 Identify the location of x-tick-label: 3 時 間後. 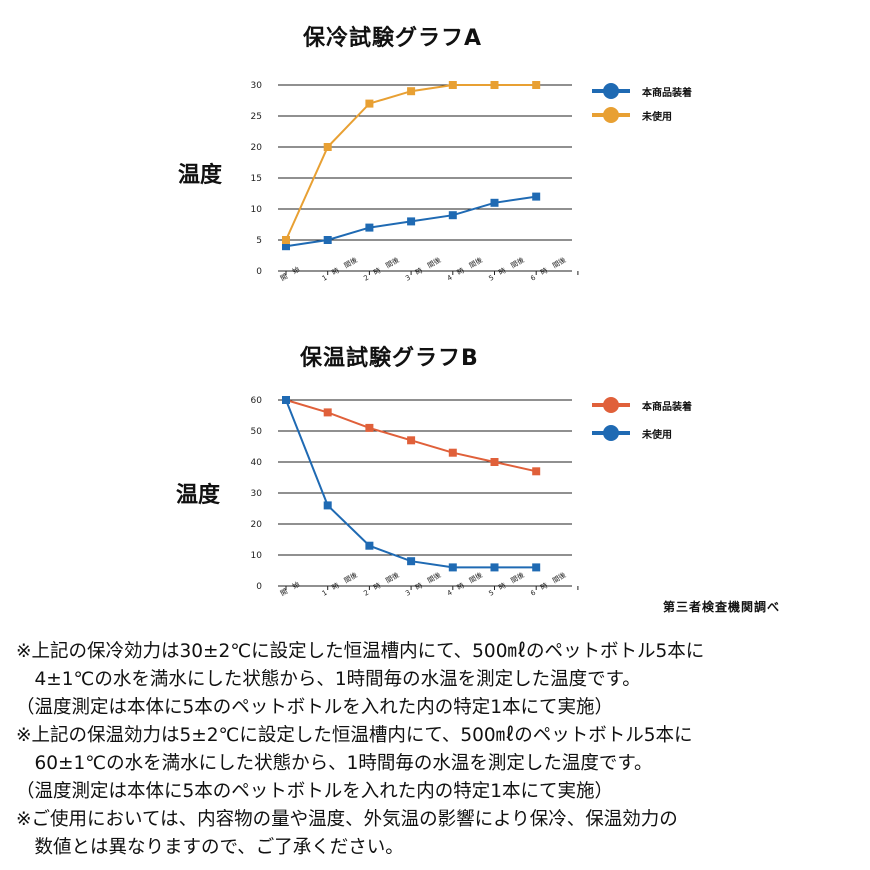
(423, 584).